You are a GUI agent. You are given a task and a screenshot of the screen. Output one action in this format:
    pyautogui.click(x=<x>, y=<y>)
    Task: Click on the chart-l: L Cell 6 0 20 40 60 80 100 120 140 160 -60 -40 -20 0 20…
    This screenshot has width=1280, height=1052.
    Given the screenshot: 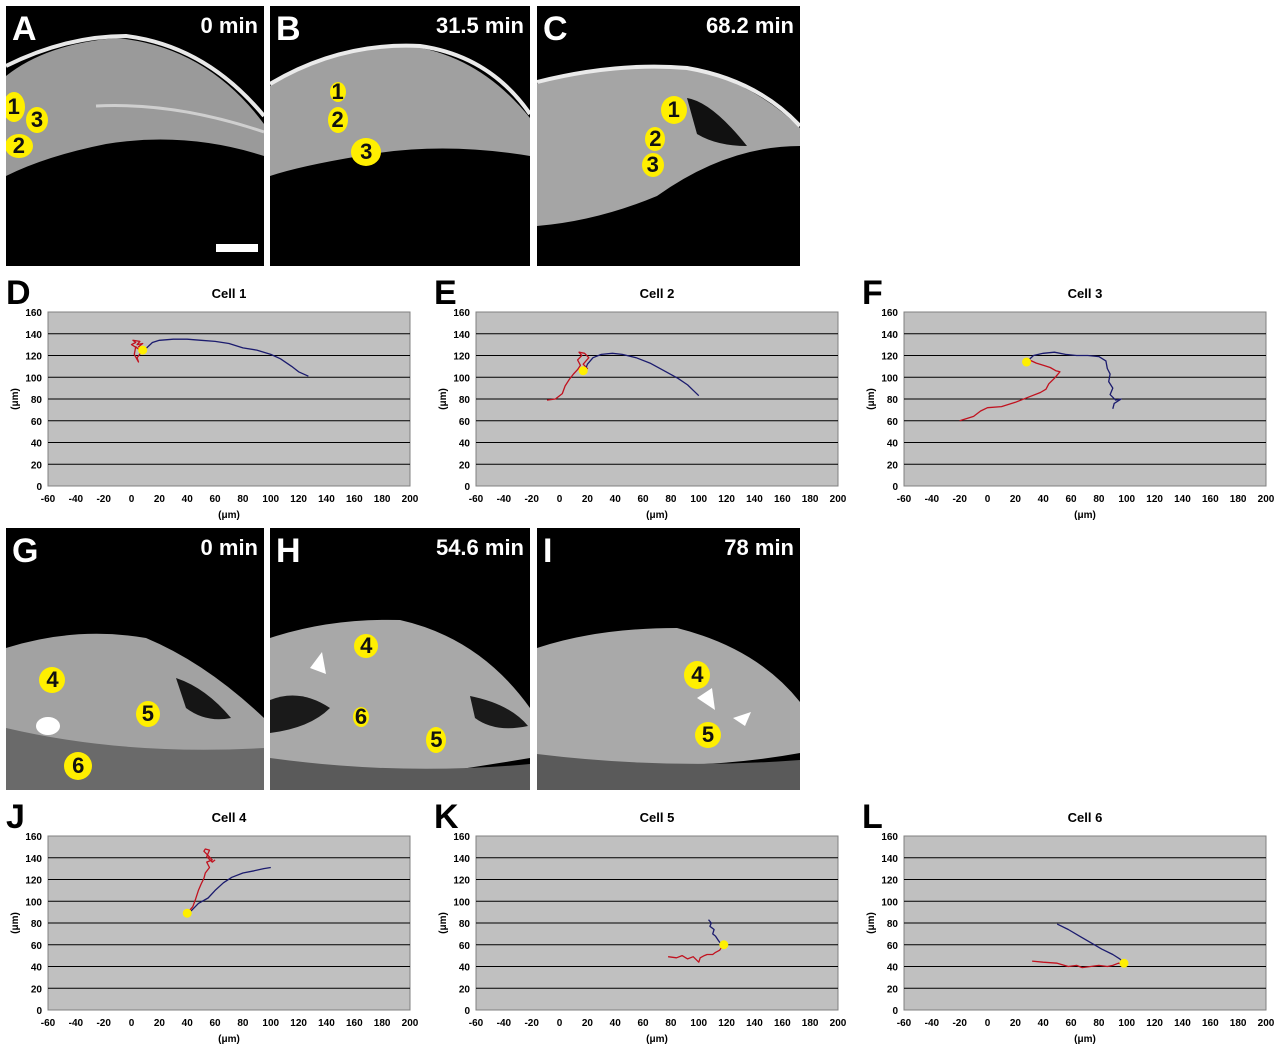 What is the action you would take?
    pyautogui.click(x=1068, y=924)
    